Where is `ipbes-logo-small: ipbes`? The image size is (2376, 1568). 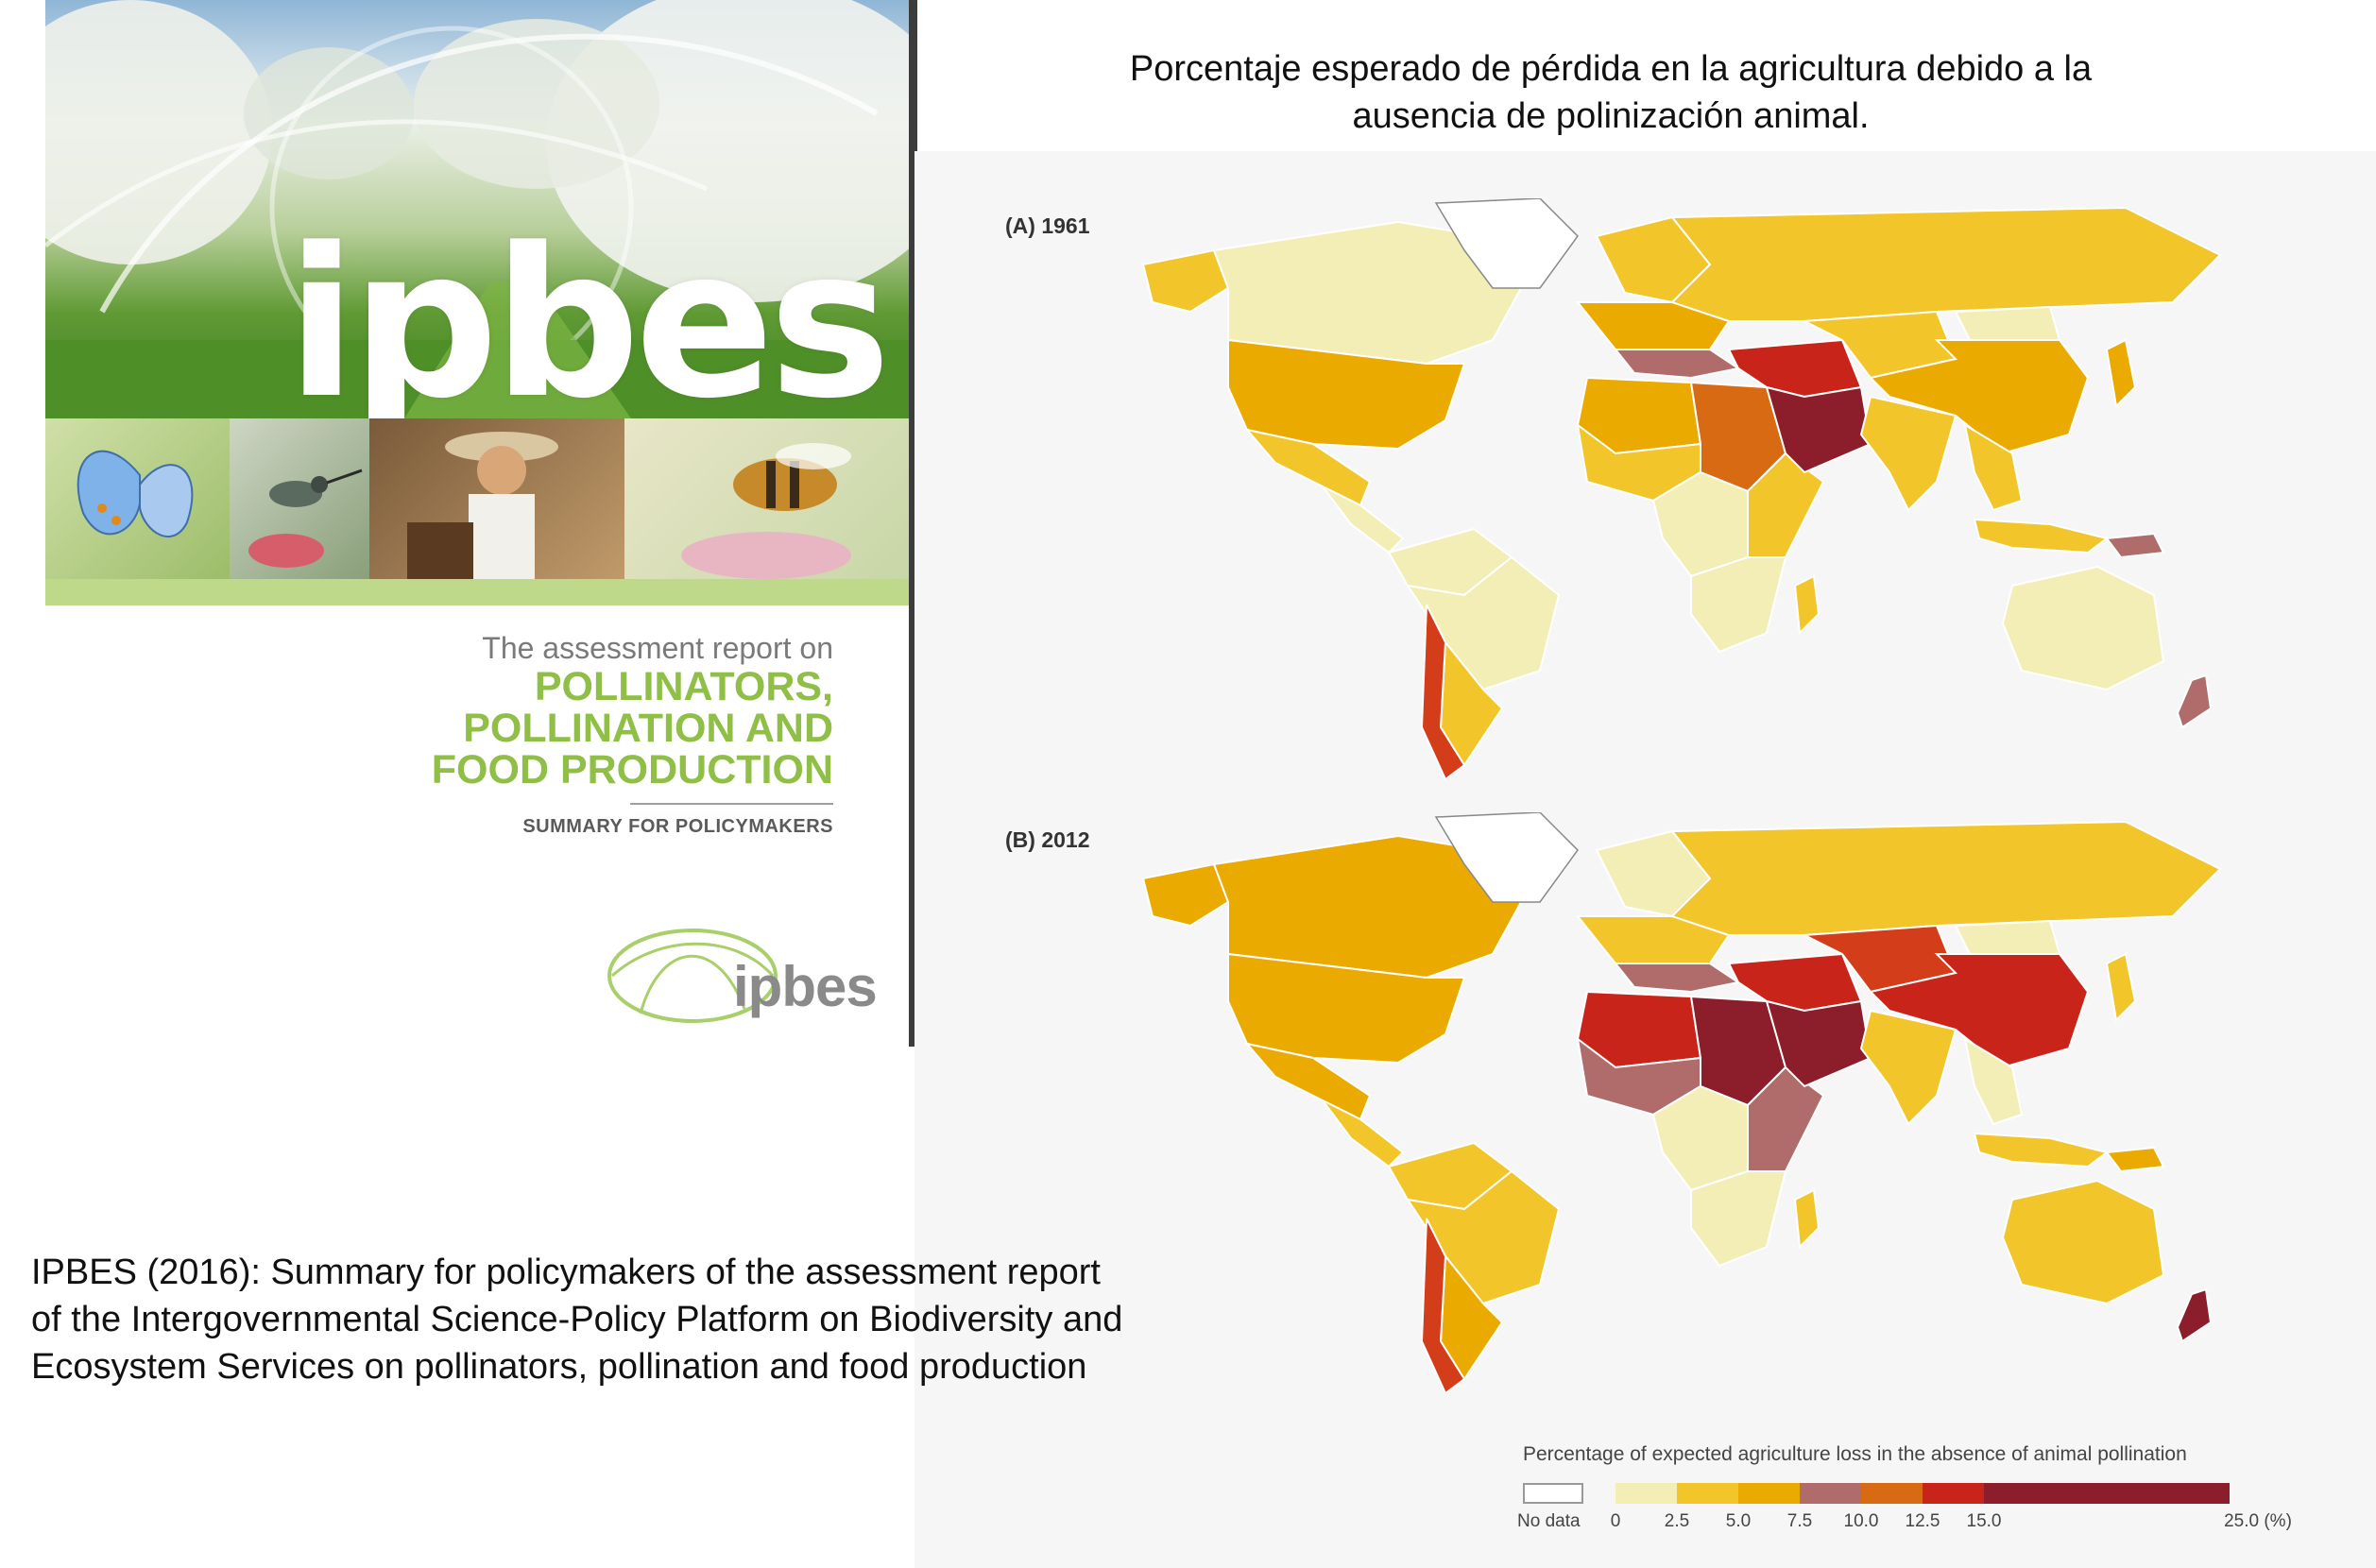
ipbes-logo-small: ipbes is located at coordinates (805, 986).